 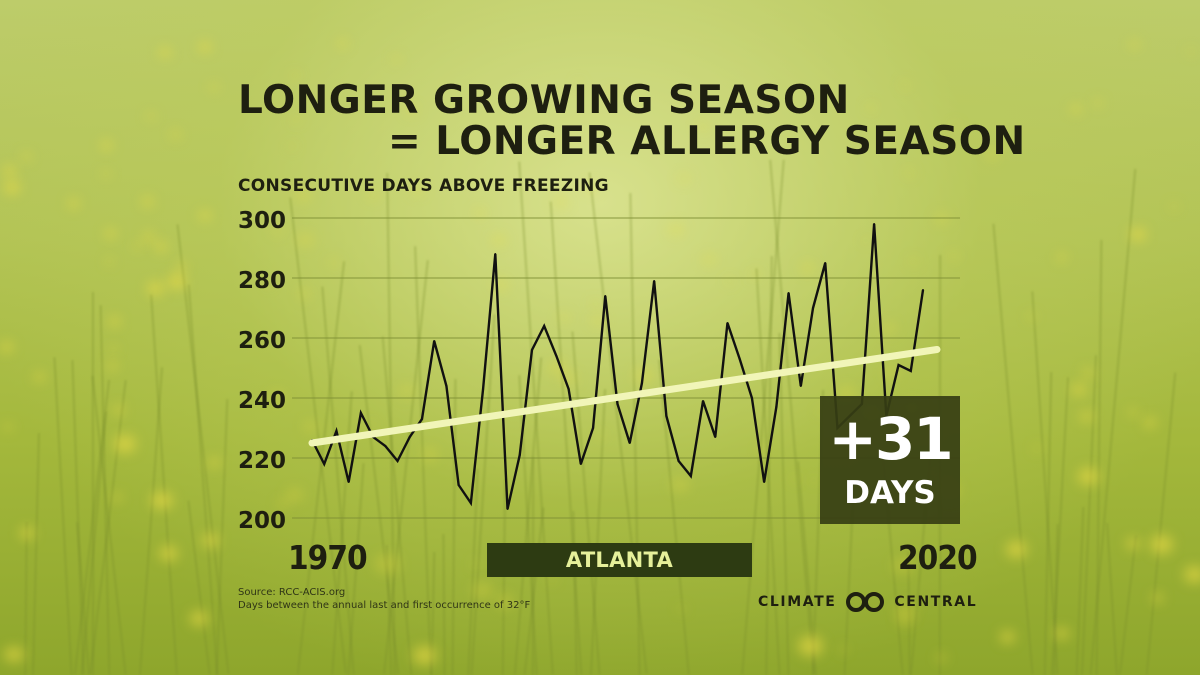 I want to click on title-line-1: LONGER GROWING SEASON, so click(x=544, y=100).